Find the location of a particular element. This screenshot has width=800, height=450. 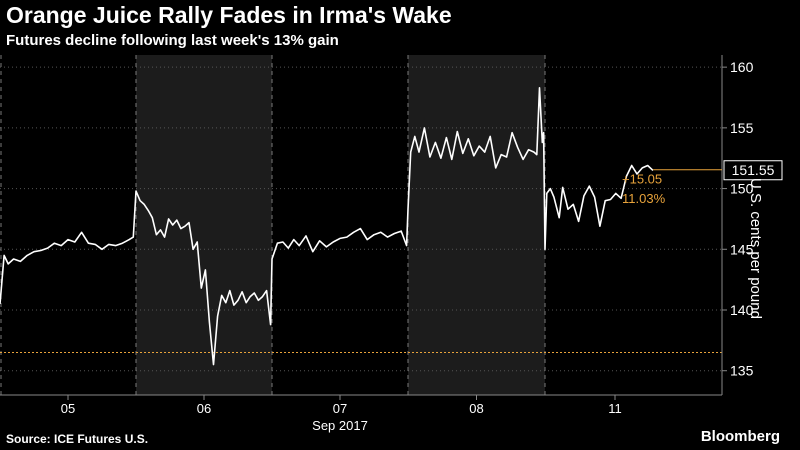

y-tick-label: 135 is located at coordinates (742, 371).